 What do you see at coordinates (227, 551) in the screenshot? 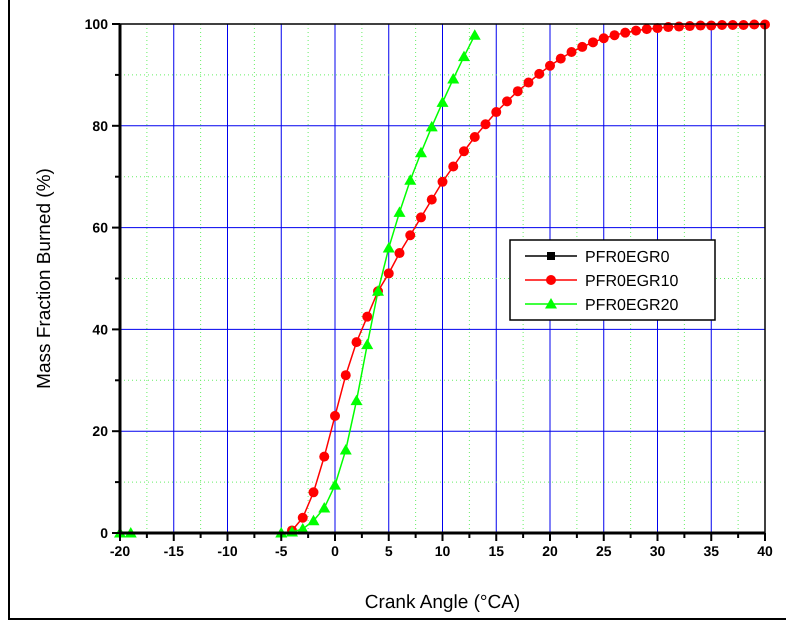
I see `x-tick-label: -10` at bounding box center [227, 551].